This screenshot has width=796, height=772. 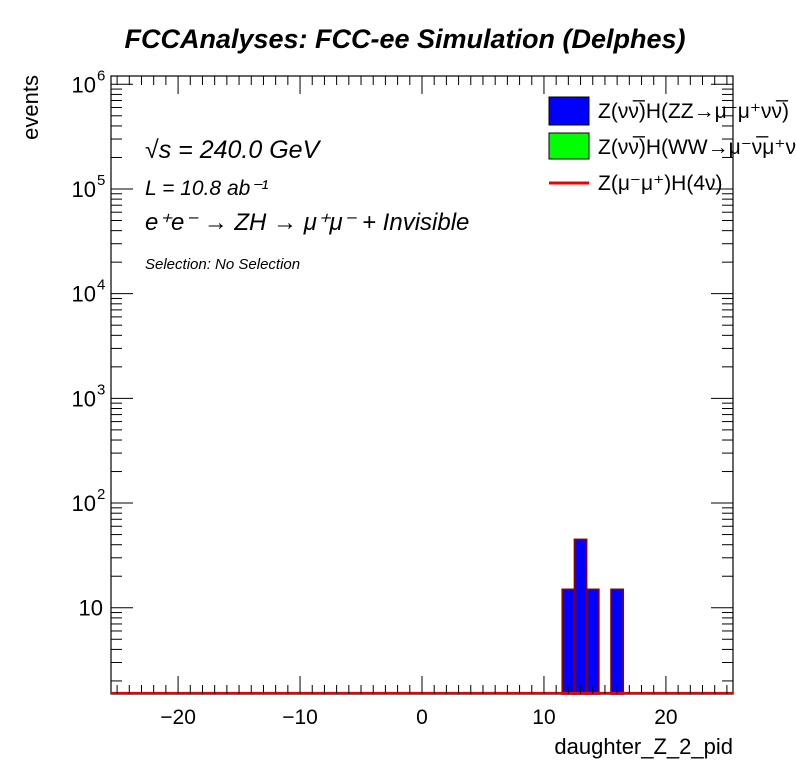 What do you see at coordinates (300, 717) in the screenshot?
I see `x-tick-label: −10` at bounding box center [300, 717].